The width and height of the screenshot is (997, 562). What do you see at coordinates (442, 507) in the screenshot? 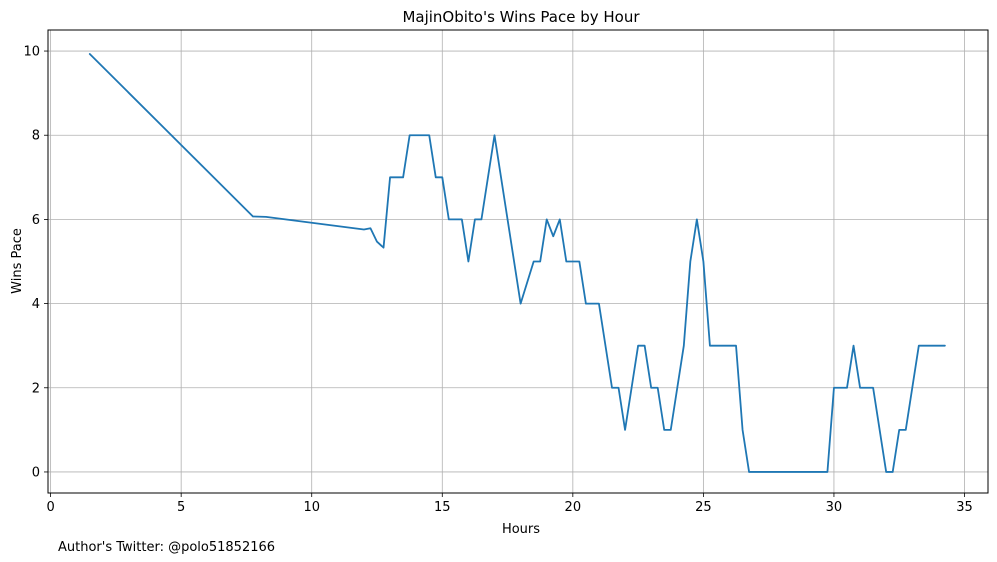
I see `x-tick-label: 15` at bounding box center [442, 507].